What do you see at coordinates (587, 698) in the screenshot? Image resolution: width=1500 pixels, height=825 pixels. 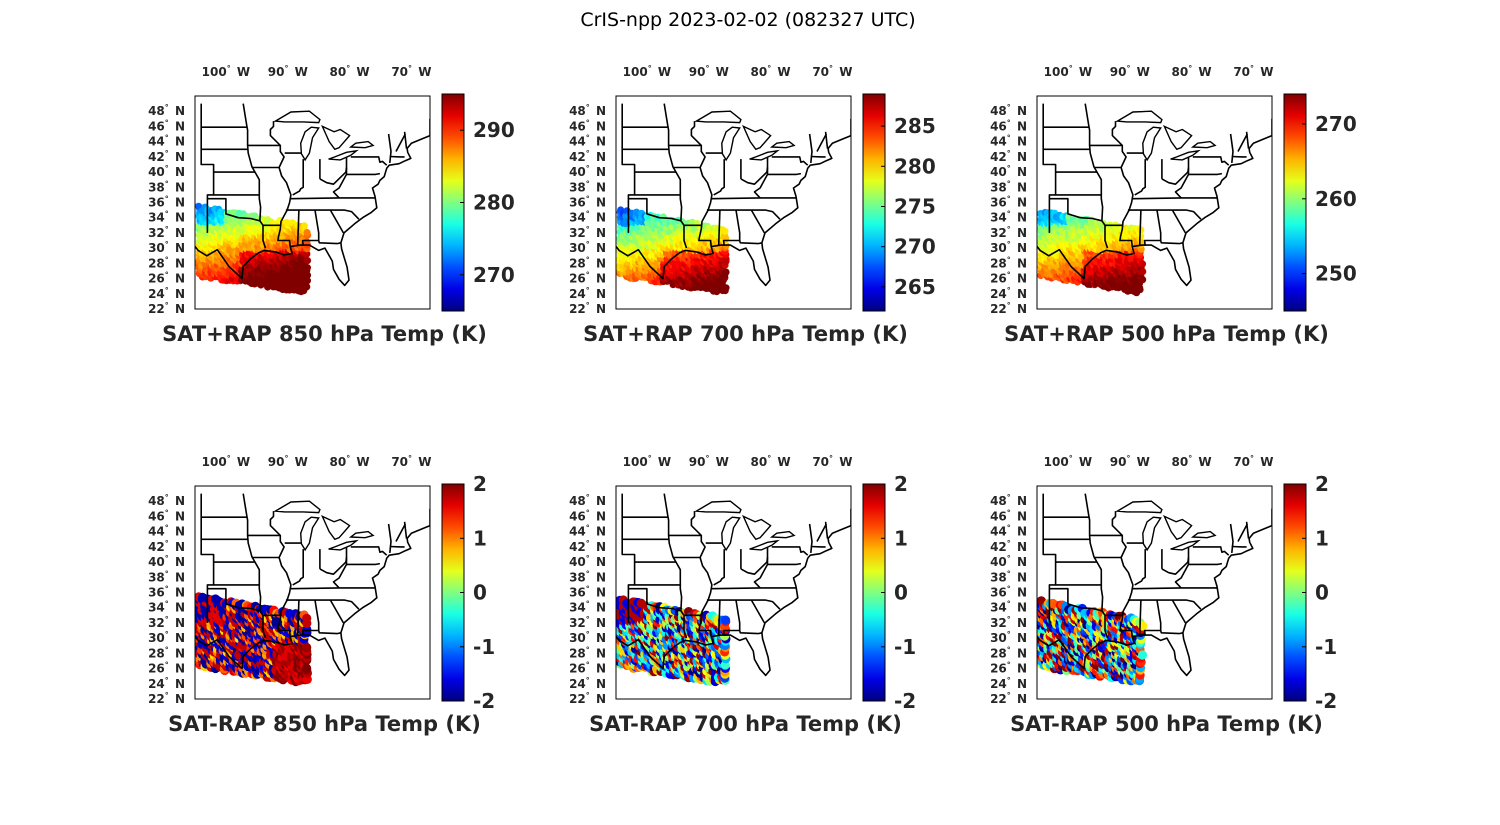 I see `lat-tick-label: 22° N` at bounding box center [587, 698].